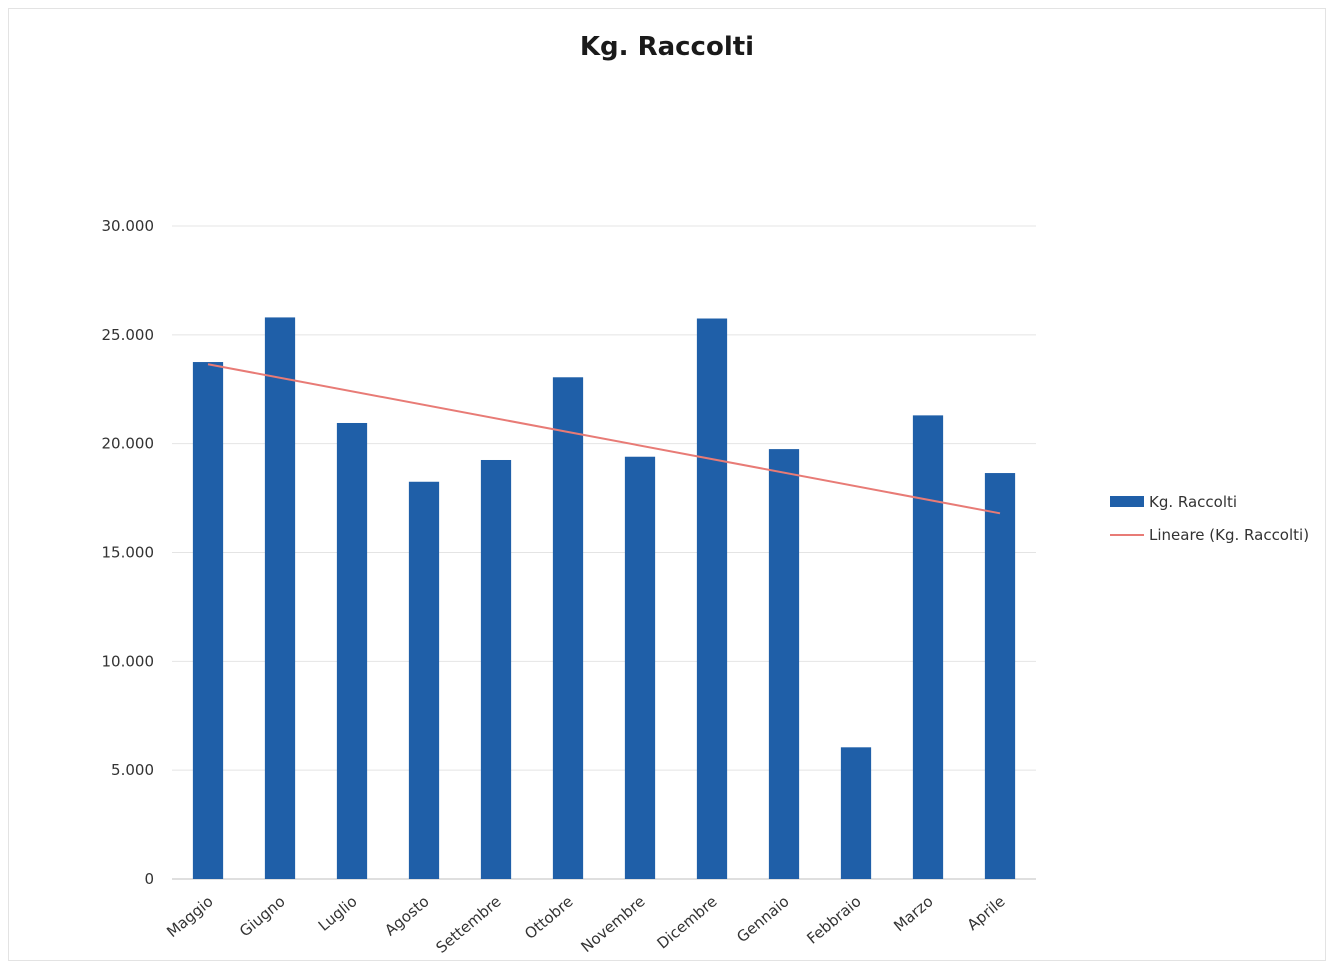  Describe the element at coordinates (1193, 502) in the screenshot. I see `legend-label-bars: Kg. Raccolti` at that location.